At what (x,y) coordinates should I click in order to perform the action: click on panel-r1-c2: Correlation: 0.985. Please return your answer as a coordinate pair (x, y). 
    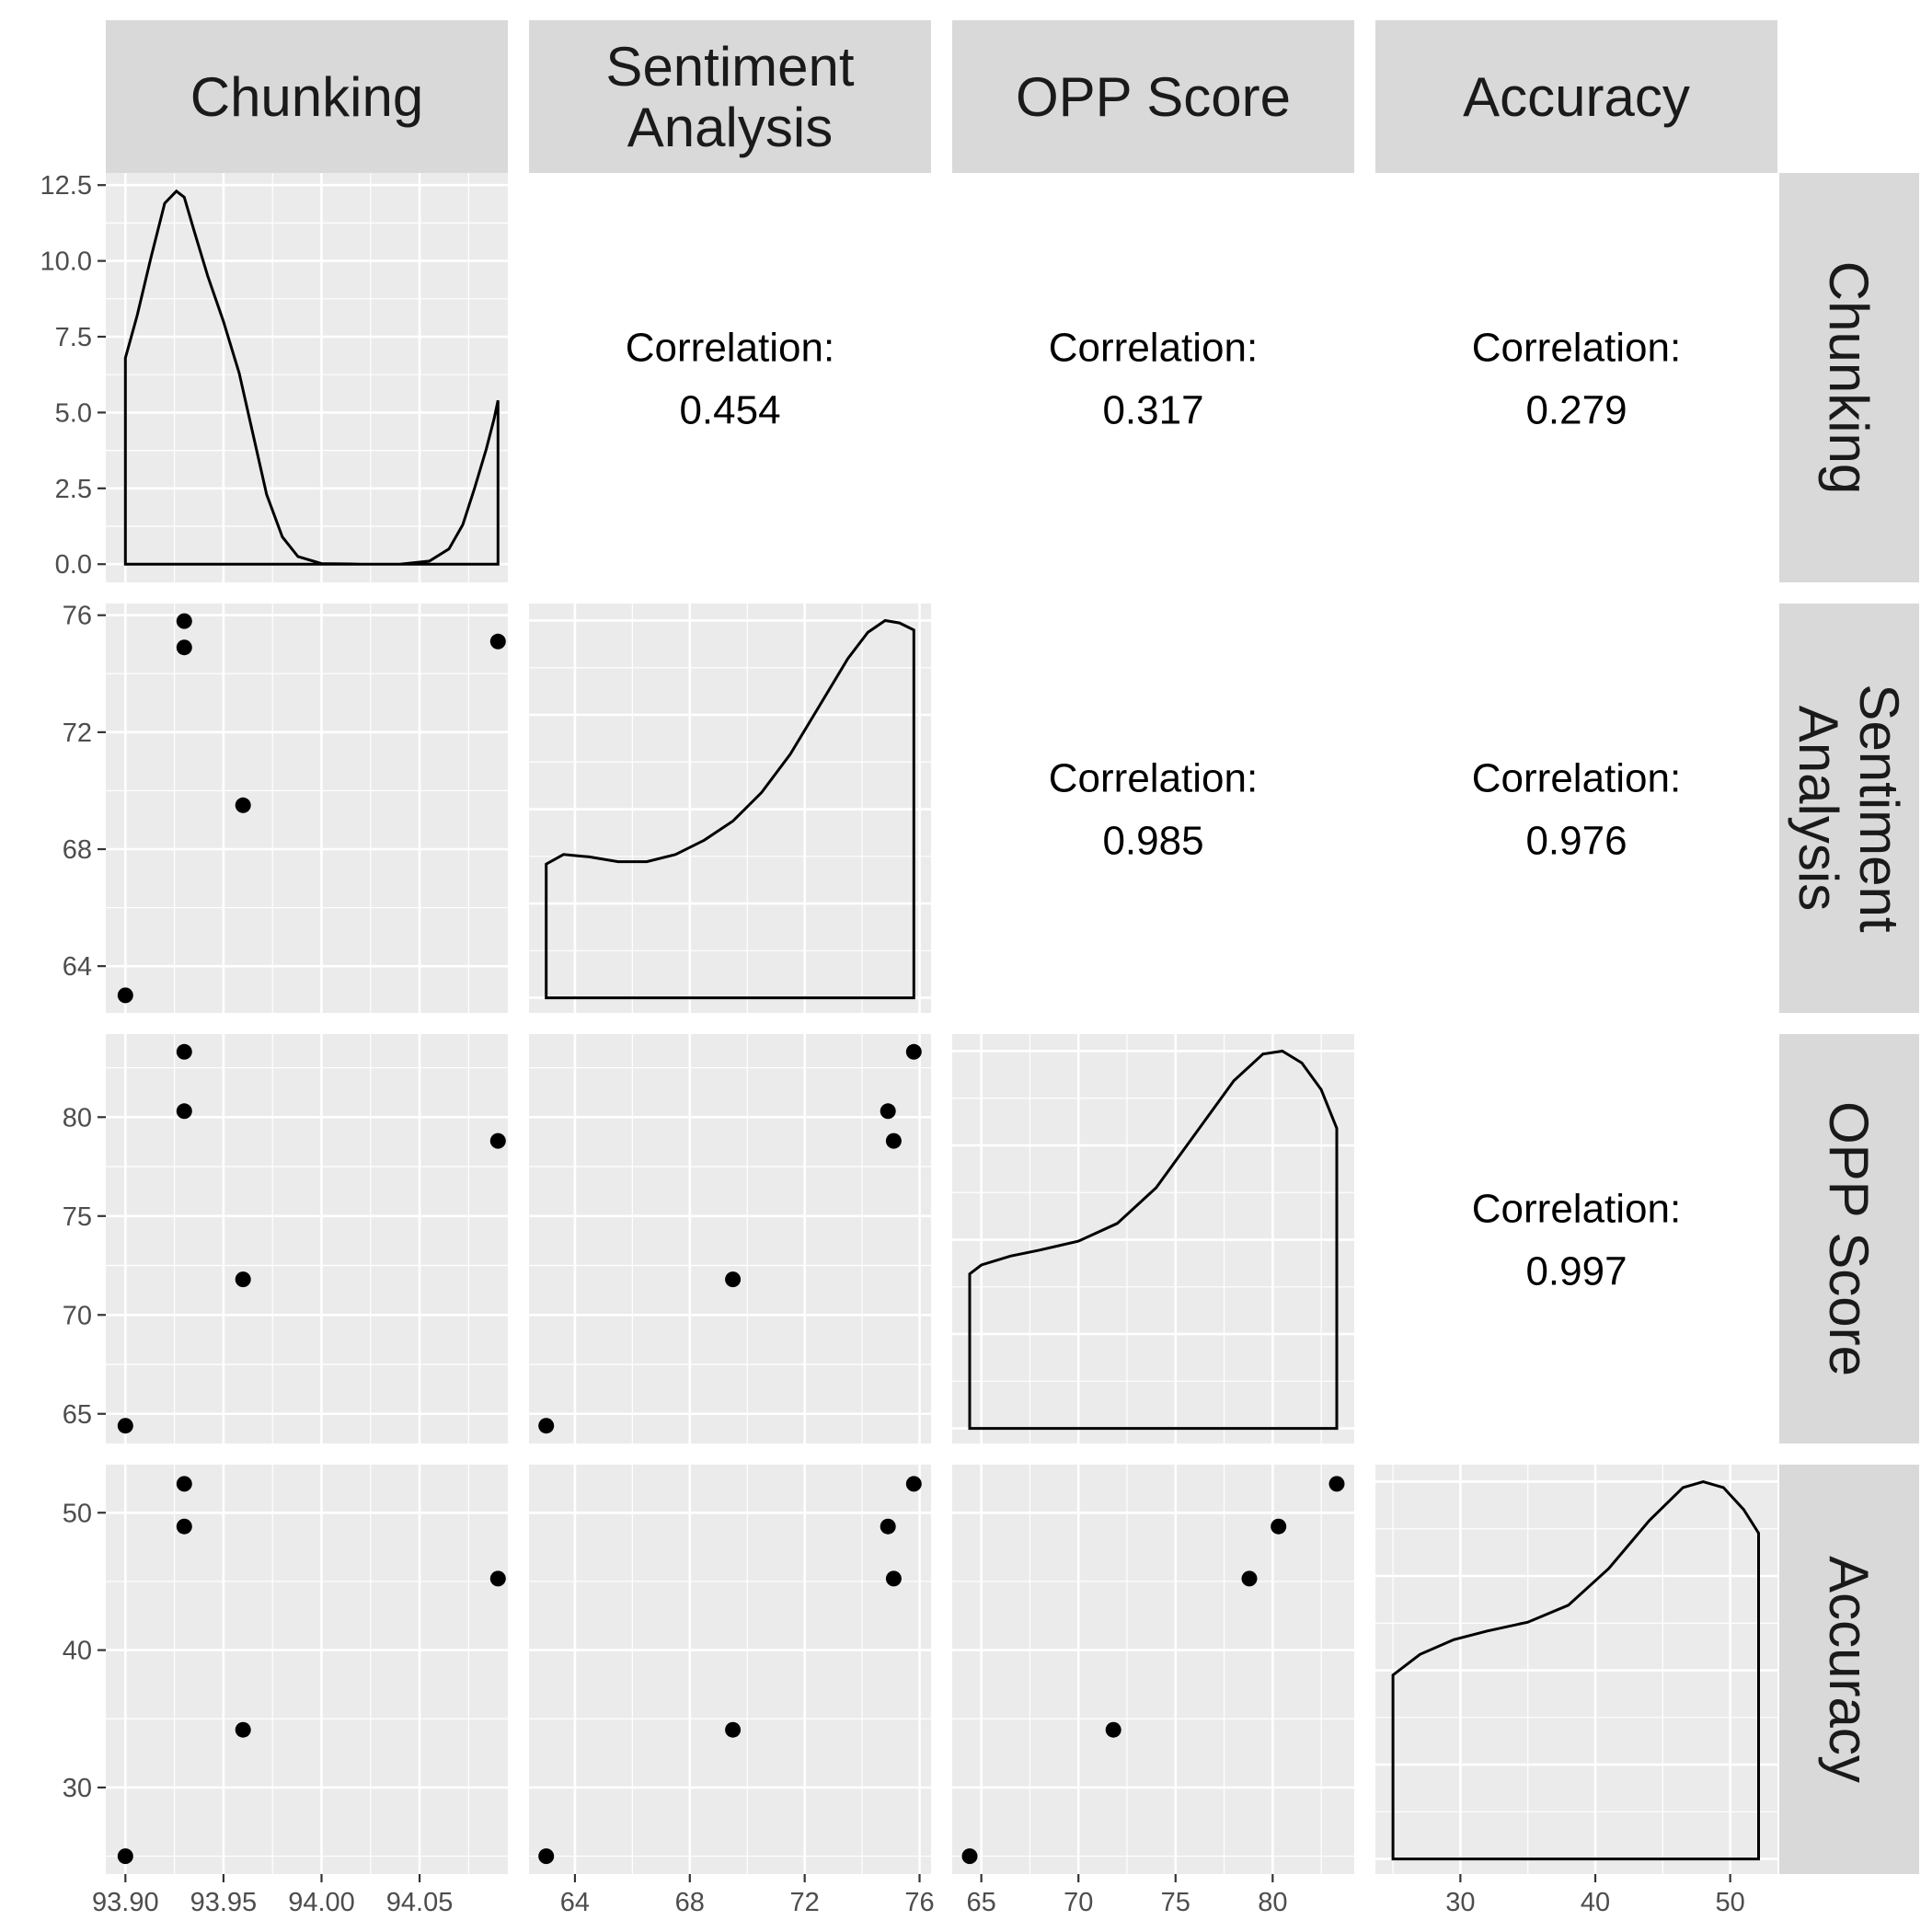
    Looking at the image, I should click on (1153, 810).